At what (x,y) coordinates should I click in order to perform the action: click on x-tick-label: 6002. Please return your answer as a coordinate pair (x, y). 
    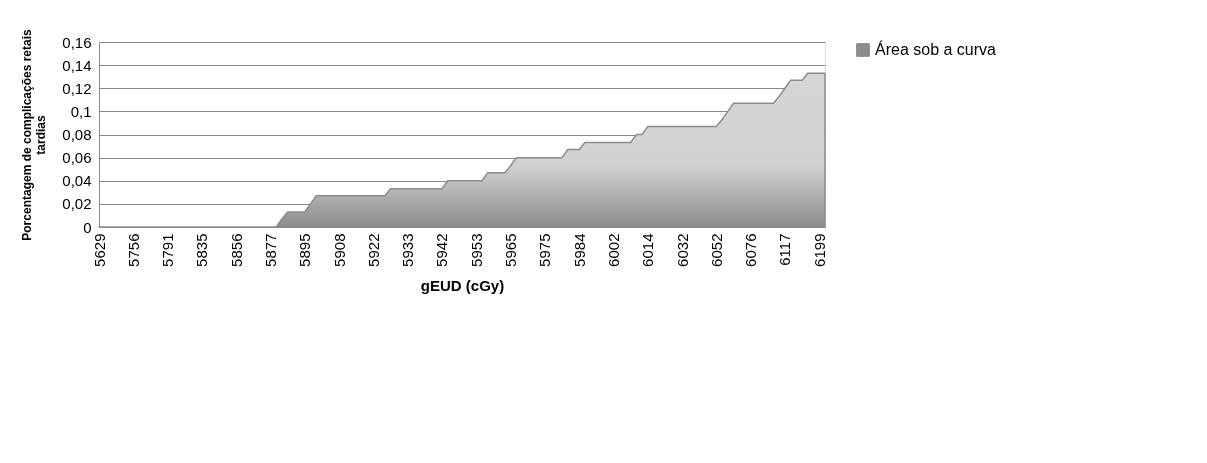
    Looking at the image, I should click on (613, 250).